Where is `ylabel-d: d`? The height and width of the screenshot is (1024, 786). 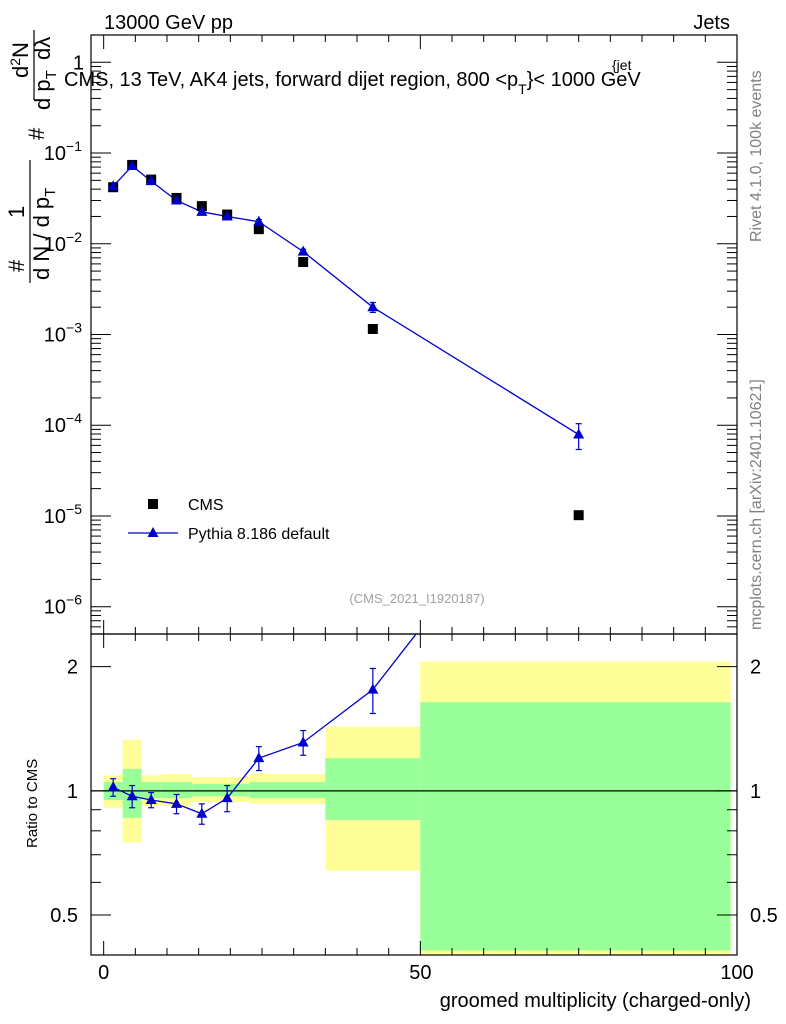
ylabel-d: d is located at coordinates (20, 72).